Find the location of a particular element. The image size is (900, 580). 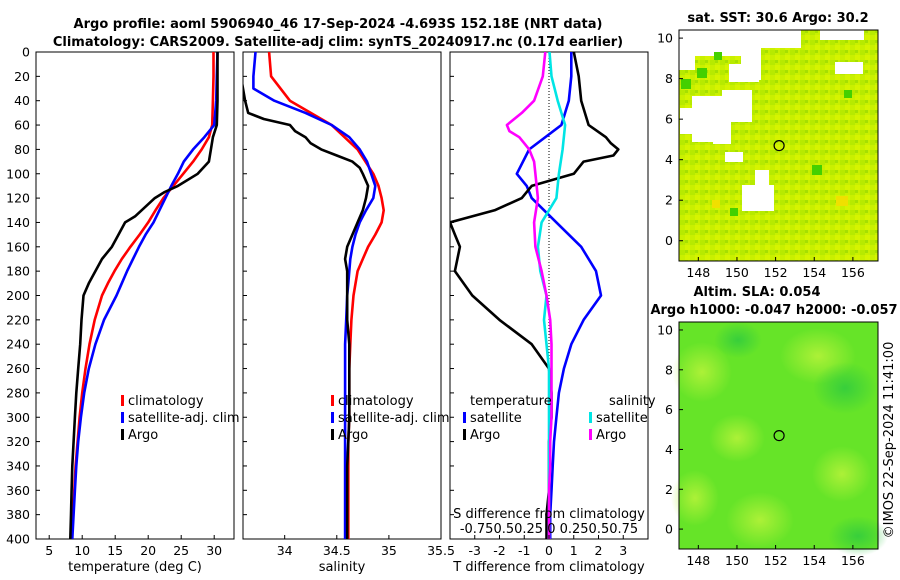

x-tick-label: 30 is located at coordinates (214, 550).